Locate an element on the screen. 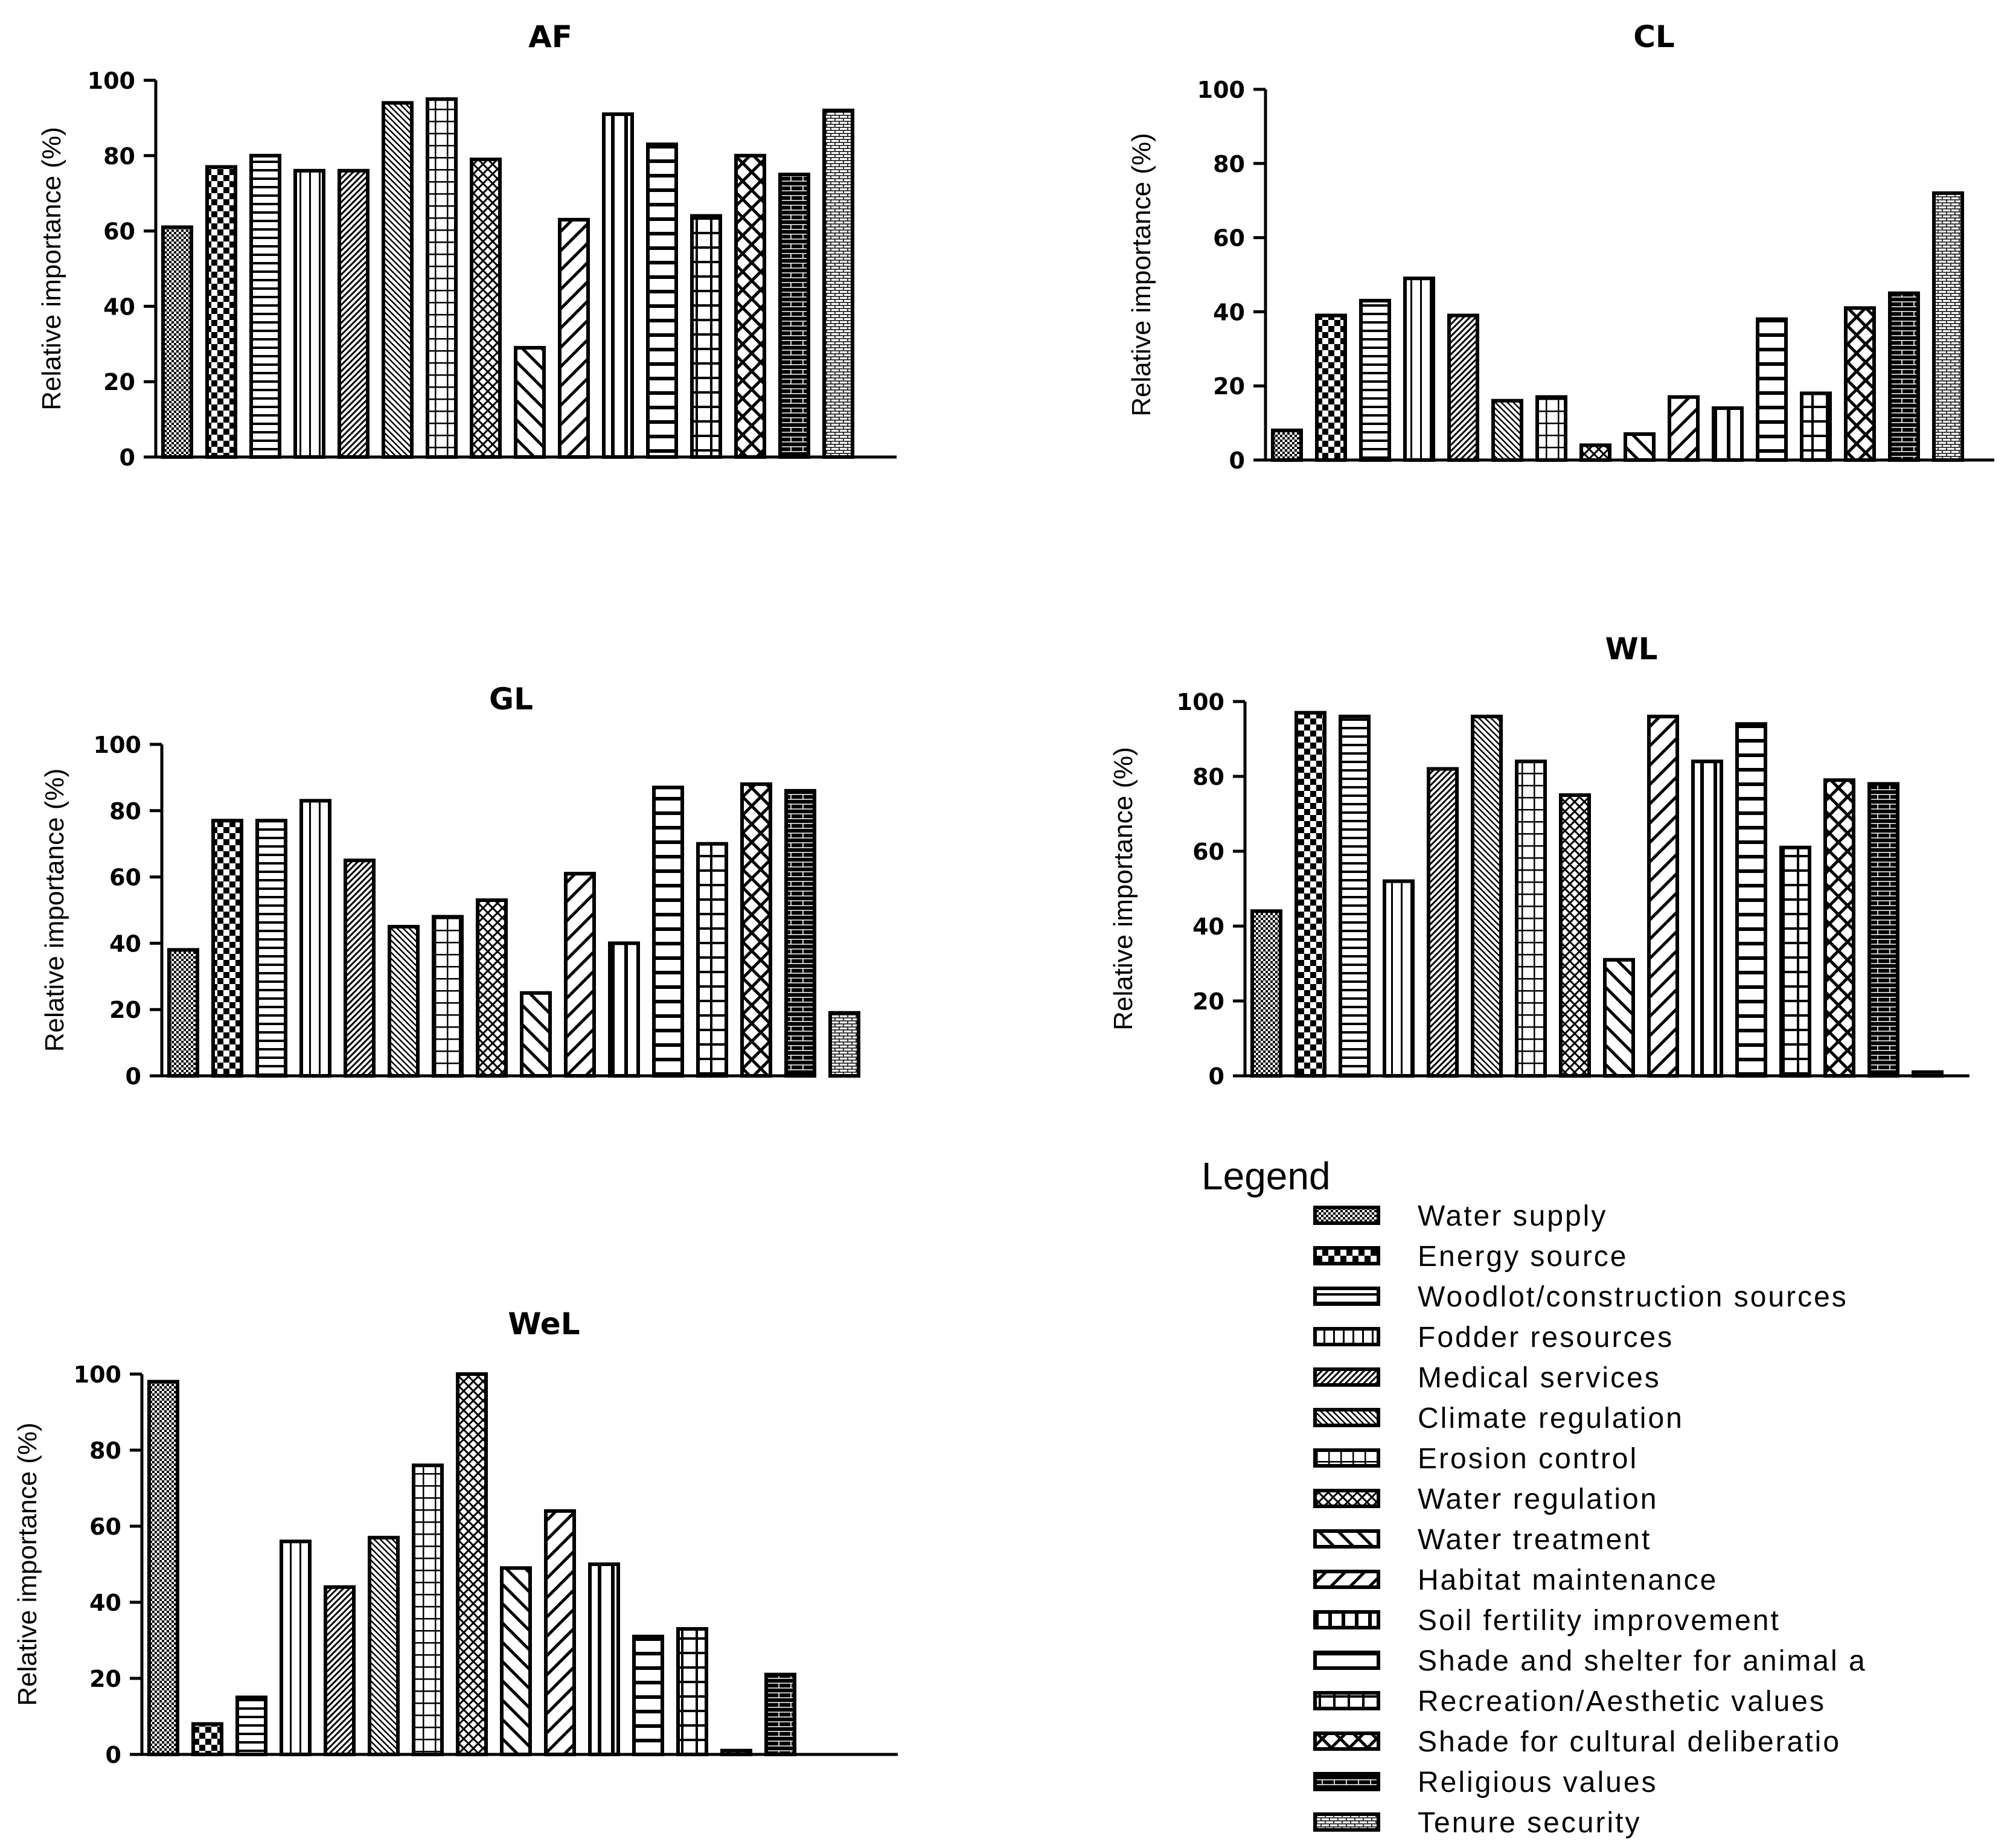  chart-wl: WL 0 20 40 60 80 100 Relative importance (%) is located at coordinates (1539, 860).